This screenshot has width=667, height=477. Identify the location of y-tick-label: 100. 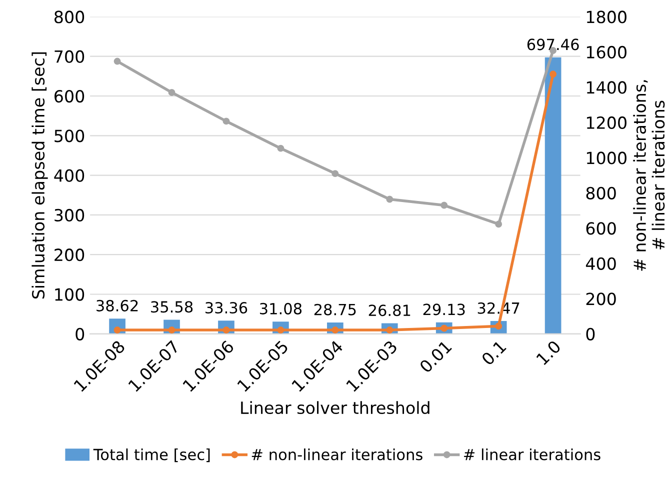
(69, 294).